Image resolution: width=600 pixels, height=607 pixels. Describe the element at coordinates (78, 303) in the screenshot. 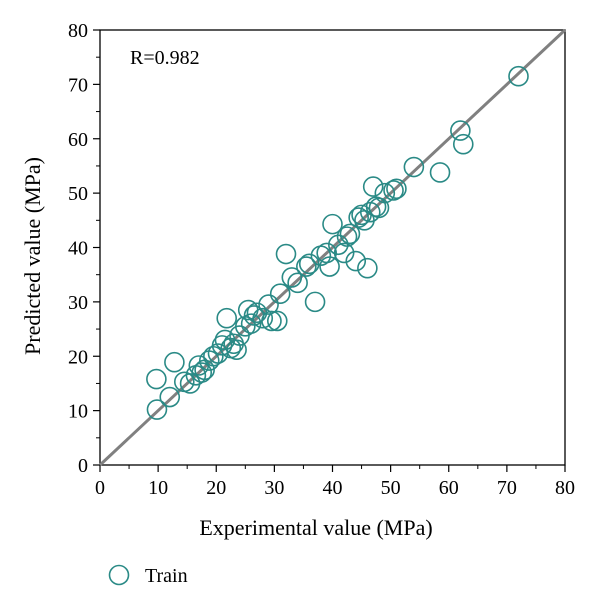

I see `y-tick-label: 30` at that location.